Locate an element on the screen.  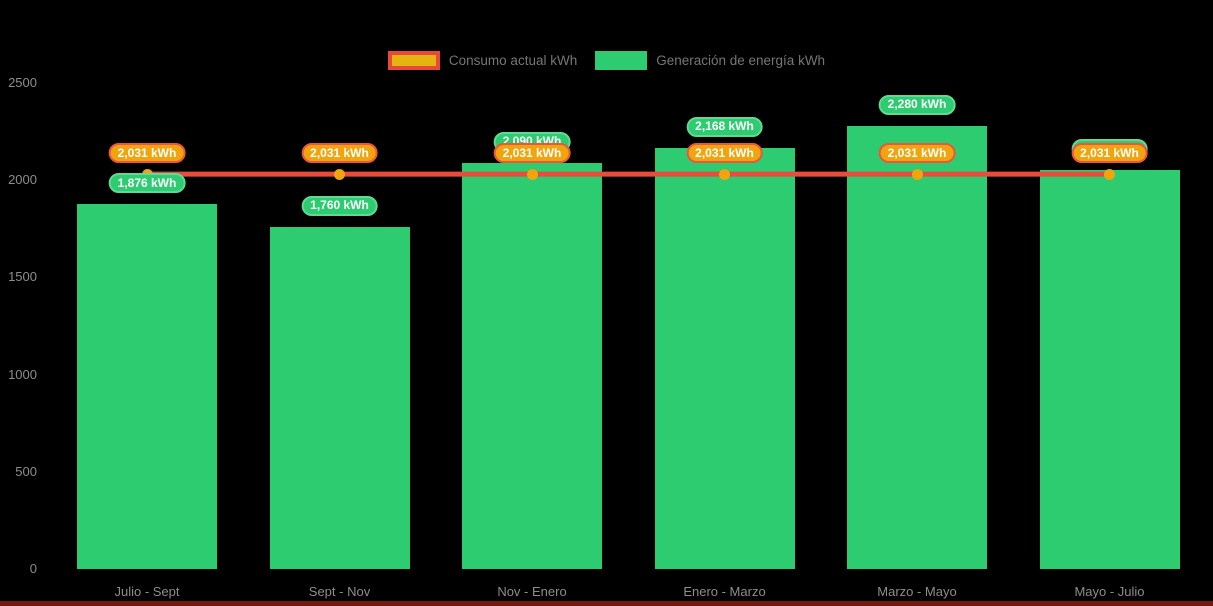
y-tick-label: 0 is located at coordinates (33, 568).